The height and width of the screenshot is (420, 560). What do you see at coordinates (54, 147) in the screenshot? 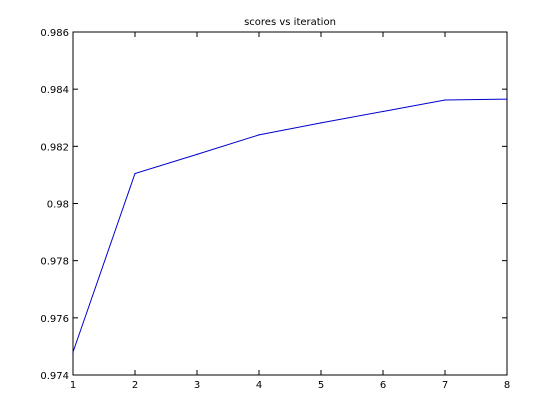
I see `y-tick-label: 0.982` at bounding box center [54, 147].